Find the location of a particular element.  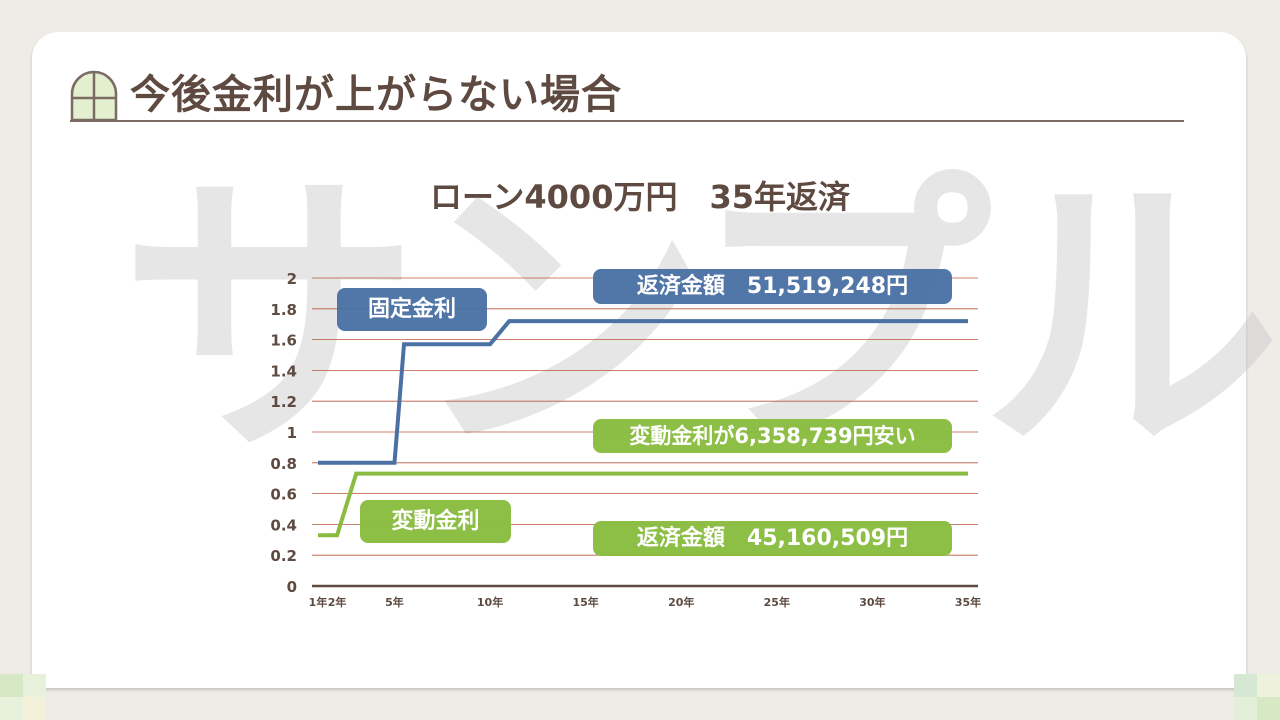

window-icon is located at coordinates (94, 96).